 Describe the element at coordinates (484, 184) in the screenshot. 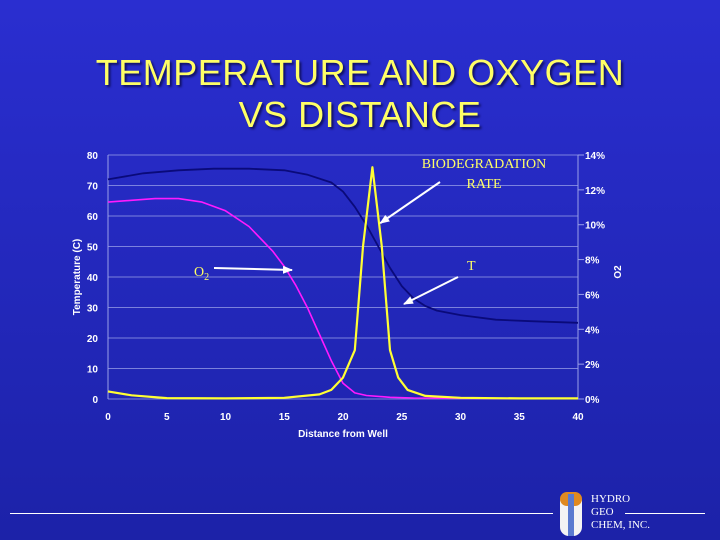

I see `annotation-rate: RATE` at that location.